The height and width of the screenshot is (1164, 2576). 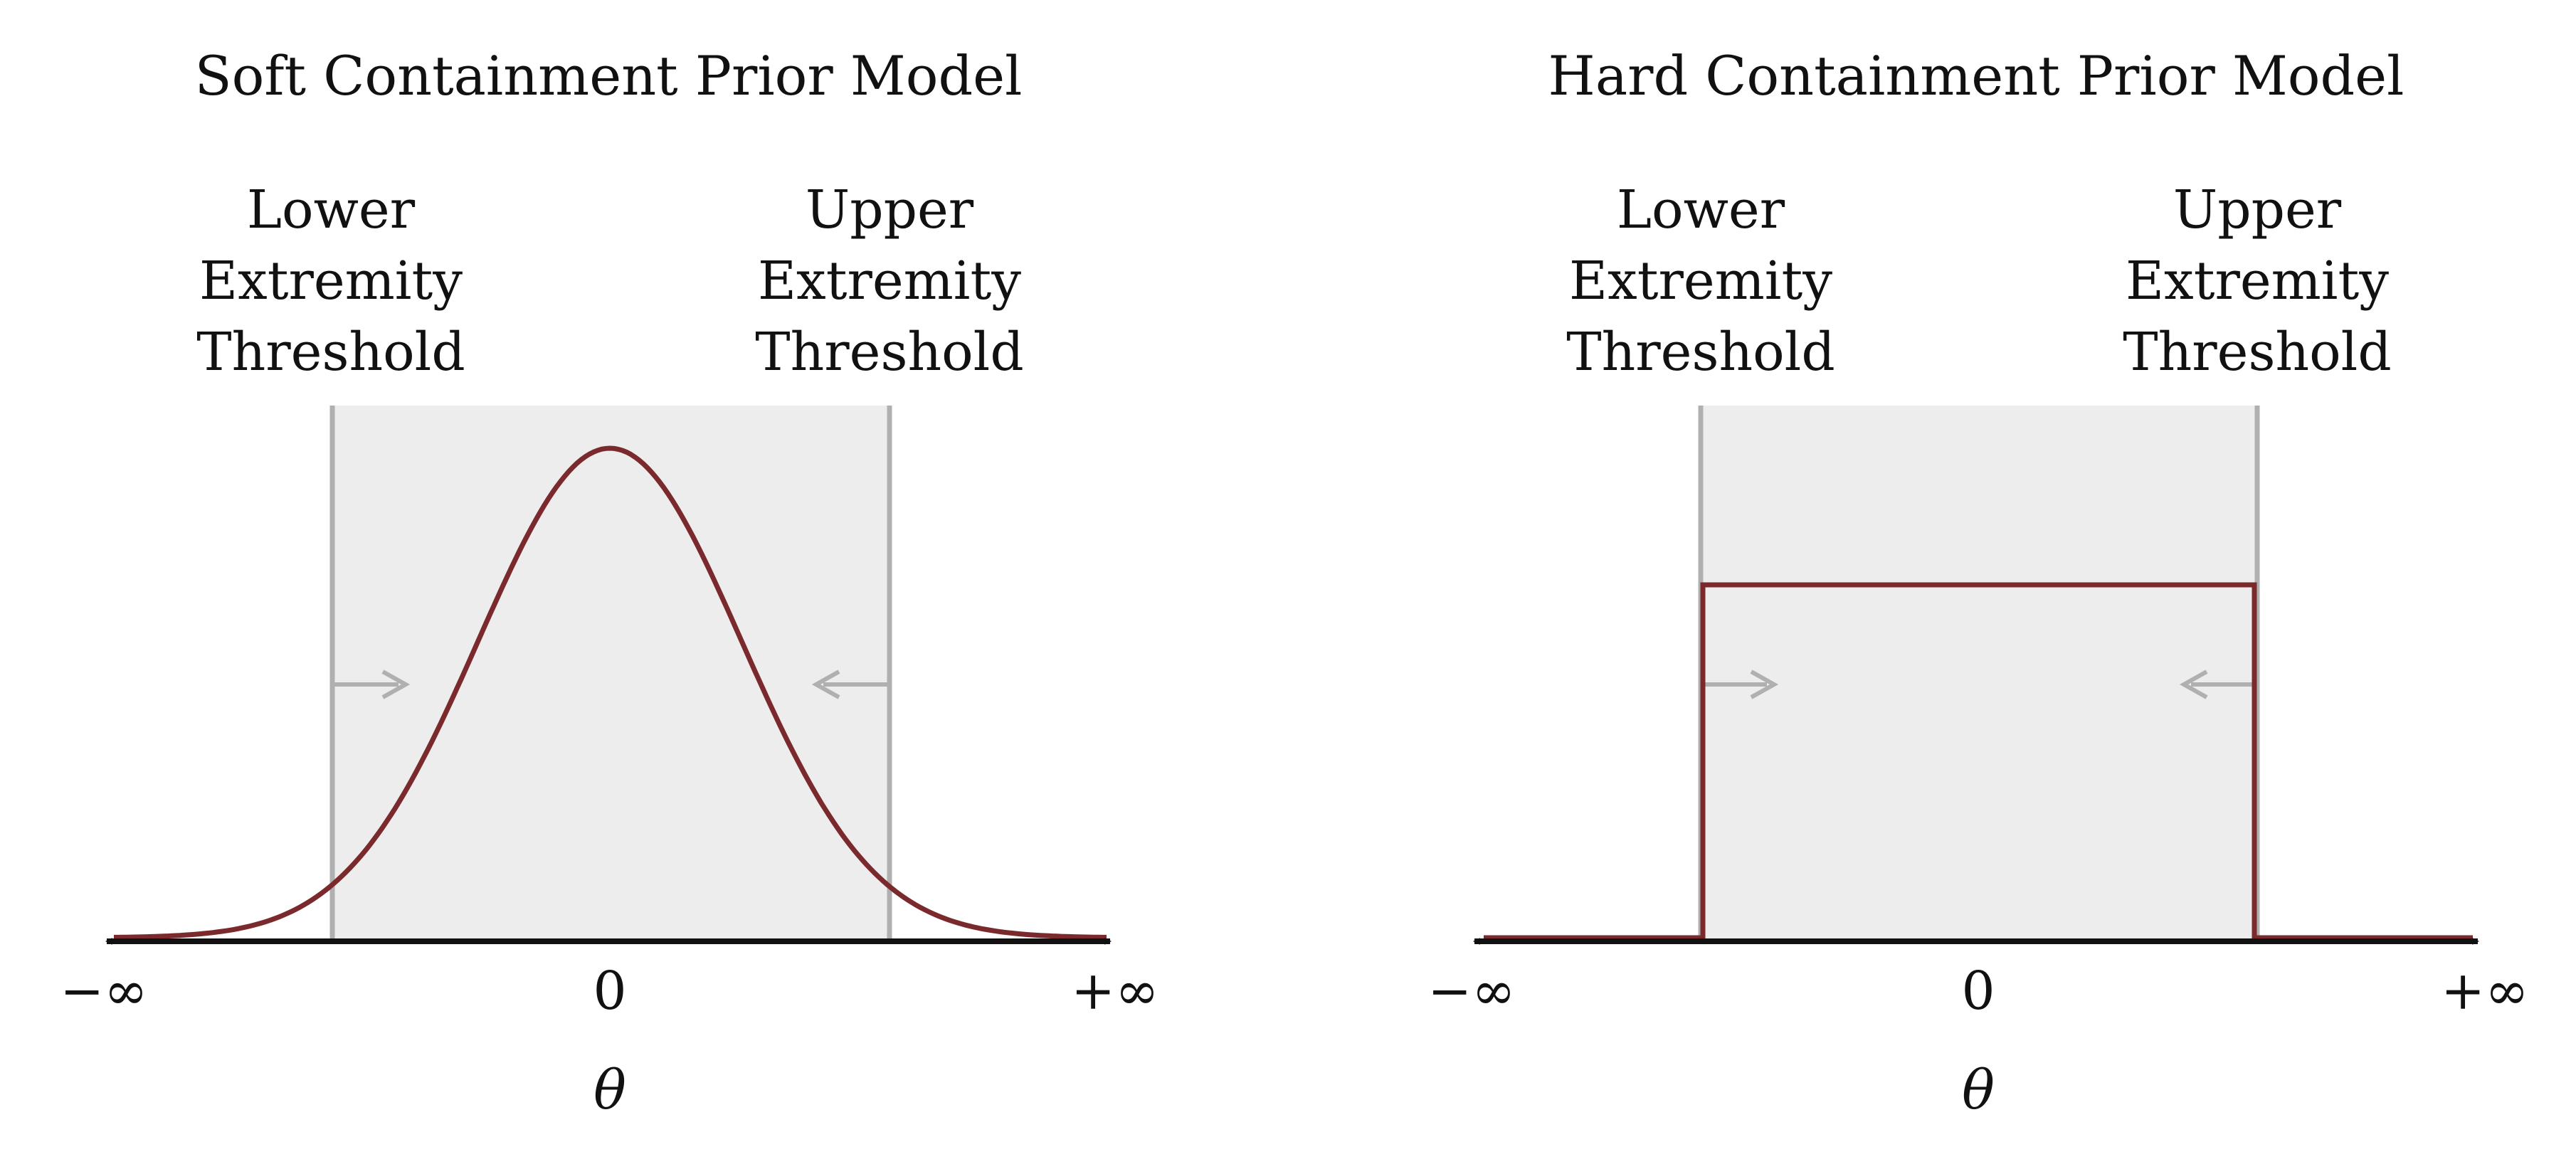 I want to click on hard-lower-threshold-label: Lower Extremity Threshold, so click(x=1700, y=281).